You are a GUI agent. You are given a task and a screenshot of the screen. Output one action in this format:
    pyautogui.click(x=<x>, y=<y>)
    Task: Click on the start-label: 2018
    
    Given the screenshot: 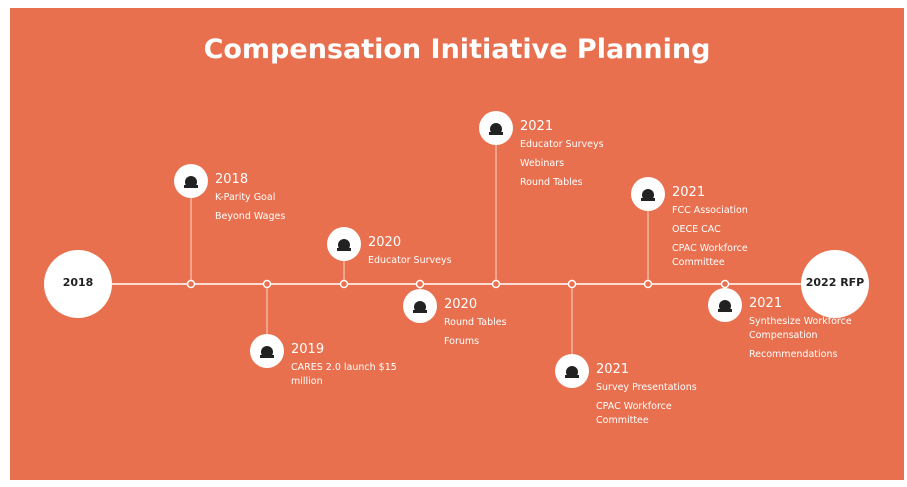 What is the action you would take?
    pyautogui.click(x=78, y=282)
    